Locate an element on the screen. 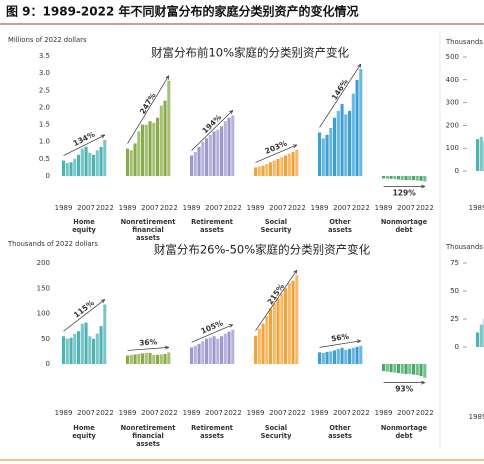  y-tick-label: 50 is located at coordinates (454, 291).